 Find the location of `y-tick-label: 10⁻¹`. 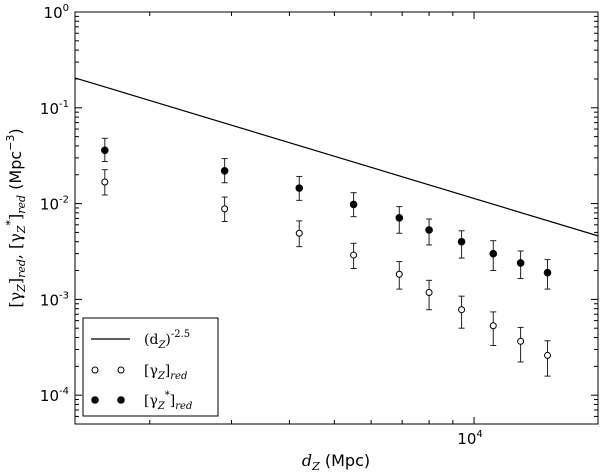

y-tick-label: 10⁻¹ is located at coordinates (54, 108).